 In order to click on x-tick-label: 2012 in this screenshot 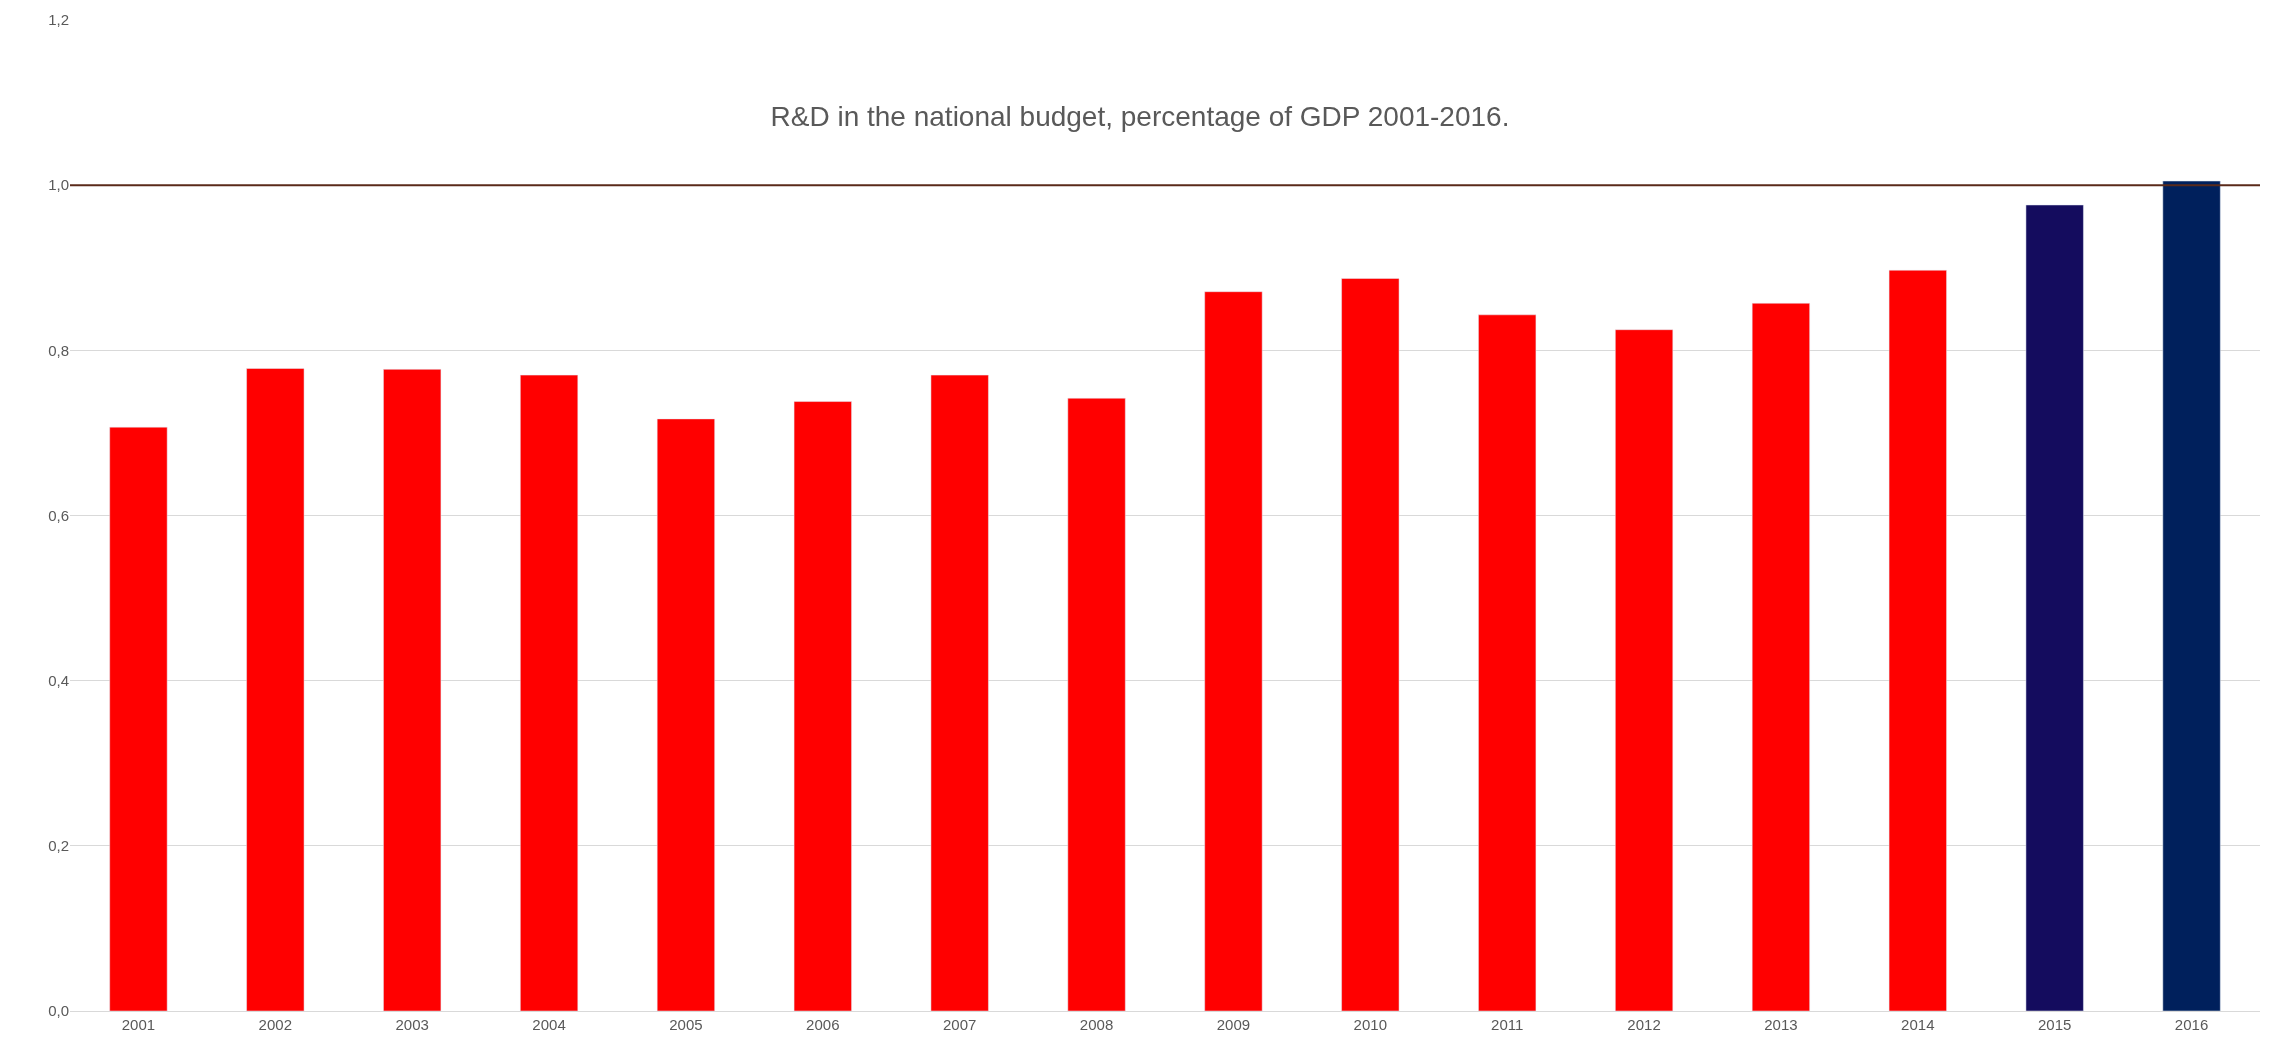, I will do `click(1644, 1024)`.